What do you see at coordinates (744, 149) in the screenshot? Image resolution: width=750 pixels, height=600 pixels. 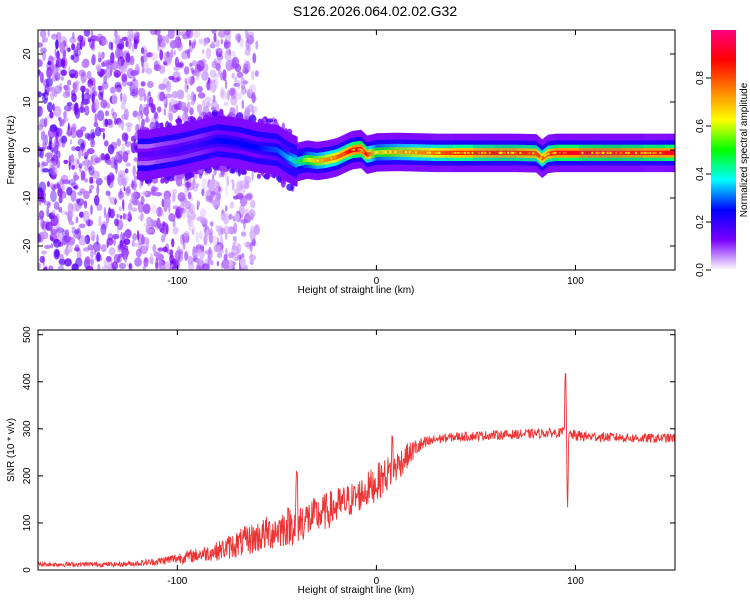 I see `colorbar-label: Normalized spectral amplitude` at bounding box center [744, 149].